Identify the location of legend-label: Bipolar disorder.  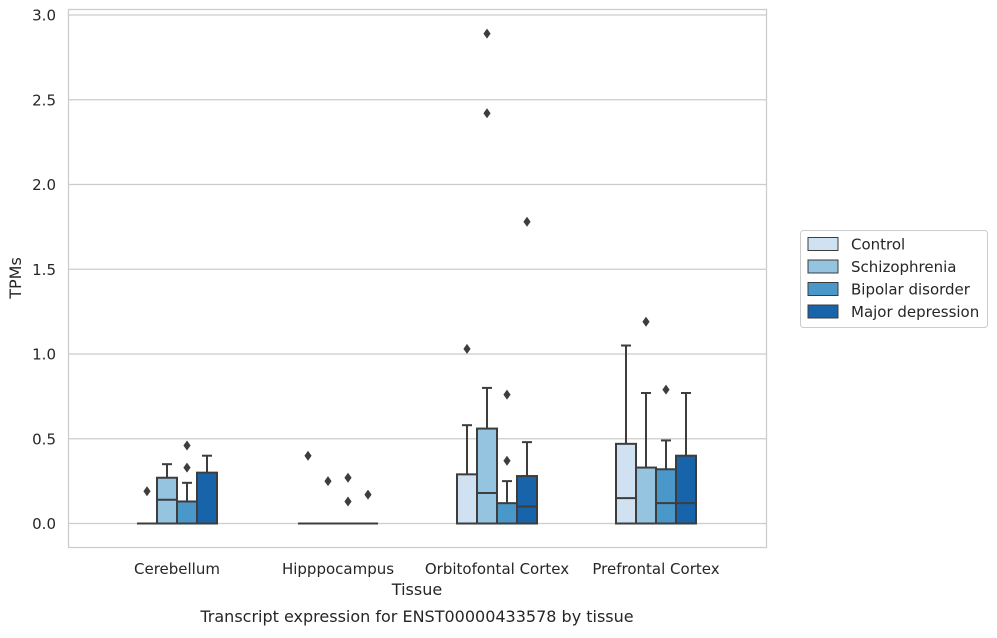
(911, 290).